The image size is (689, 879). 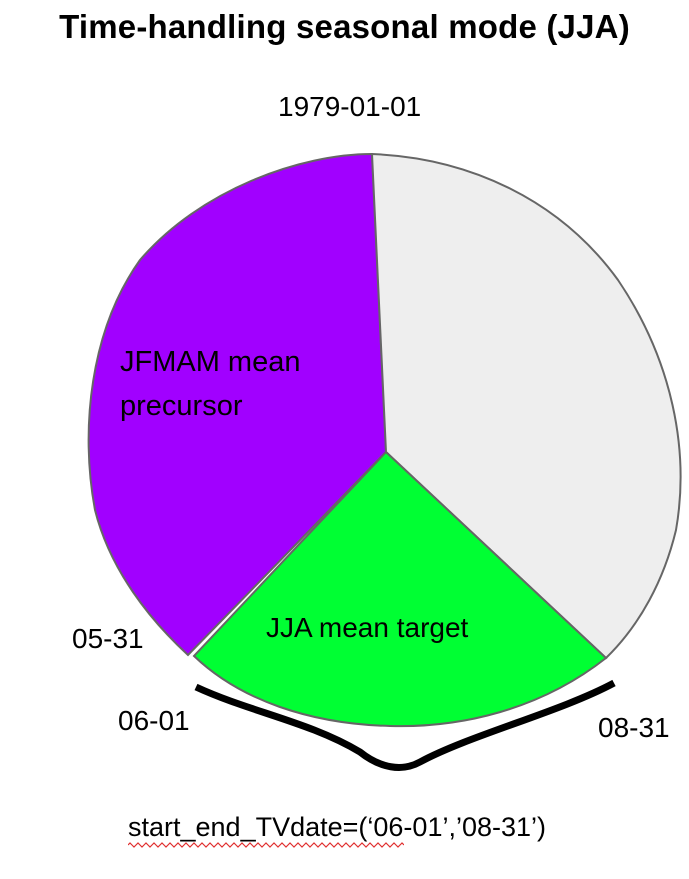 What do you see at coordinates (367, 627) in the screenshot?
I see `target-label: JJA mean target` at bounding box center [367, 627].